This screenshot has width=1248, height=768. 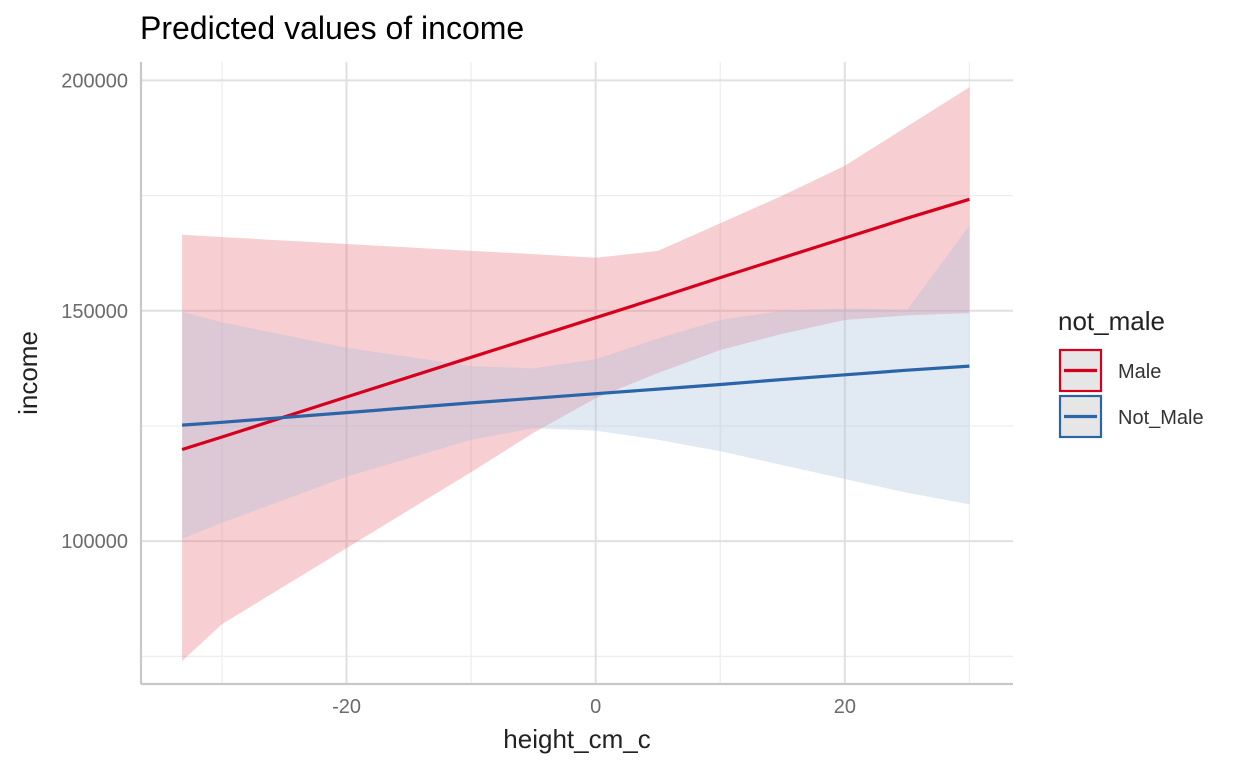 I want to click on legend: not_male Male Not_Male, so click(x=1131, y=372).